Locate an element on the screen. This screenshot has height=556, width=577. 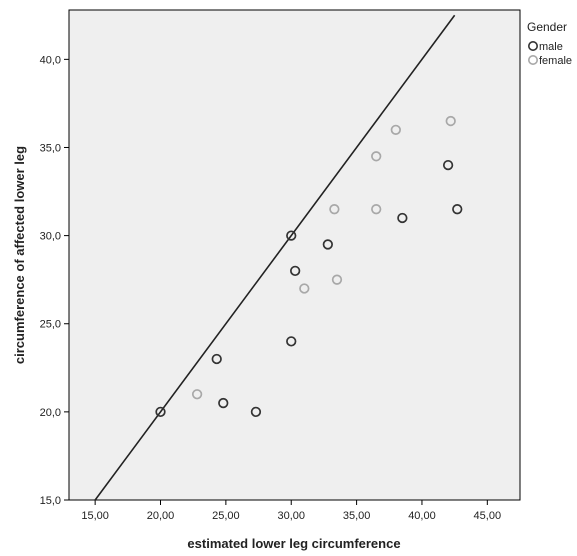
legend: Gender male female is located at coordinates (549, 43).